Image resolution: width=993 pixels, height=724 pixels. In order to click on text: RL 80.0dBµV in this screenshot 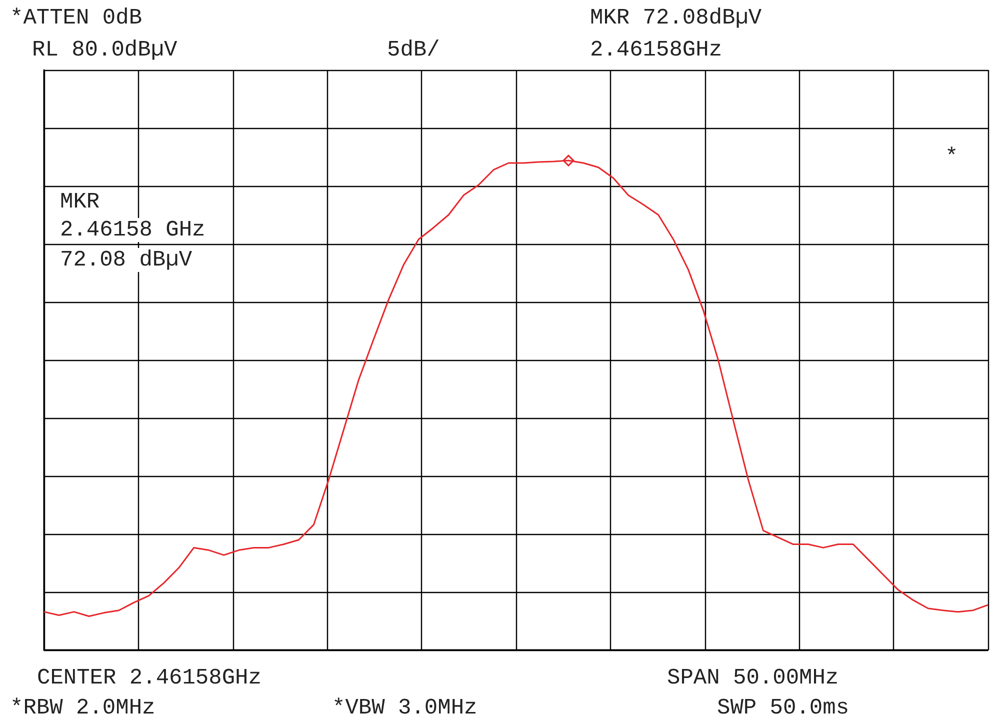, I will do `click(105, 50)`.